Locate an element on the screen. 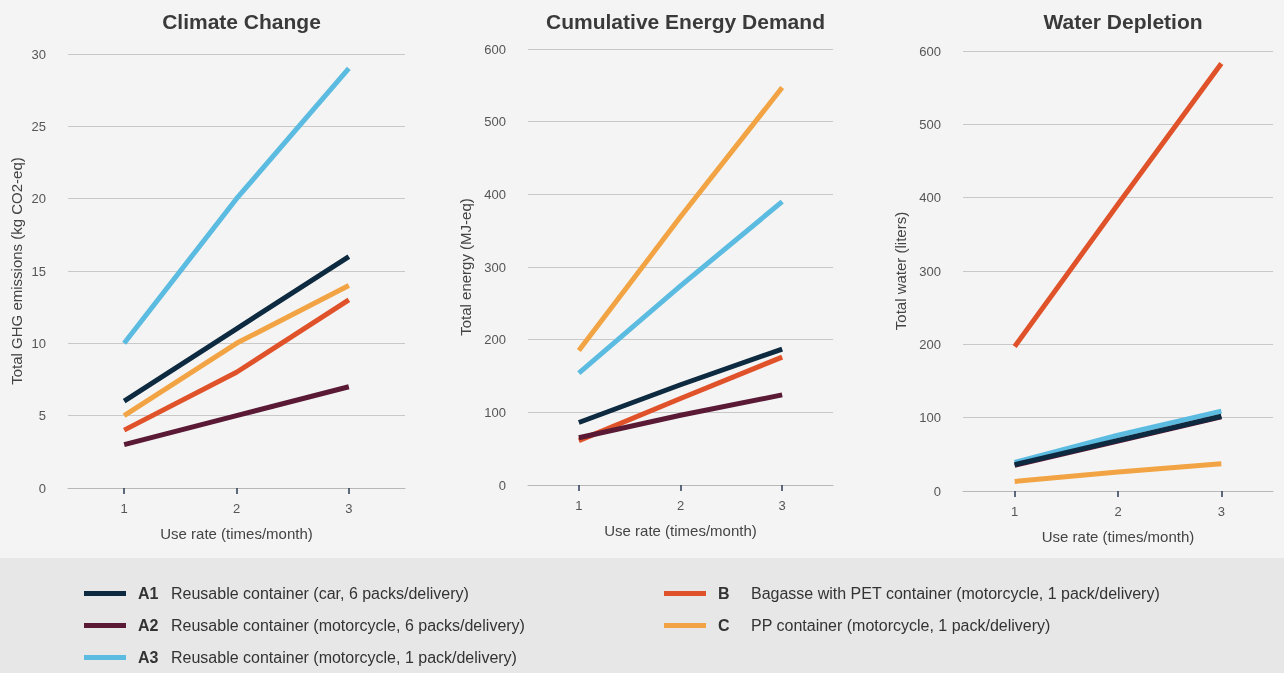 The height and width of the screenshot is (673, 1284). chart-title: Cumulative Energy Demand is located at coordinates (685, 21).